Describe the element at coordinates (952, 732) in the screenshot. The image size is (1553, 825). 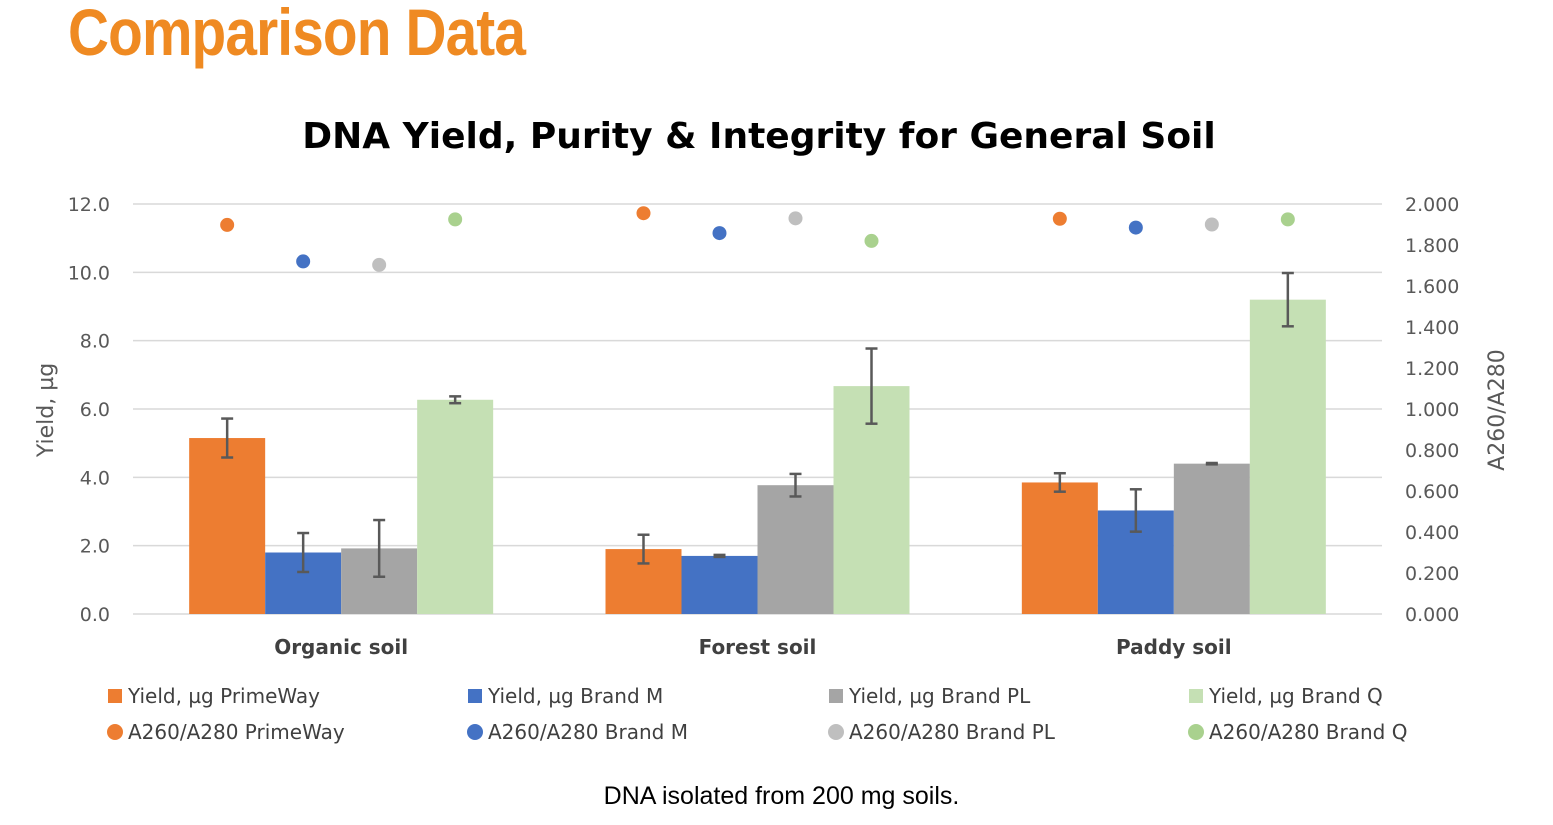
I see `legend-label: A260/A280 Brand PL` at that location.